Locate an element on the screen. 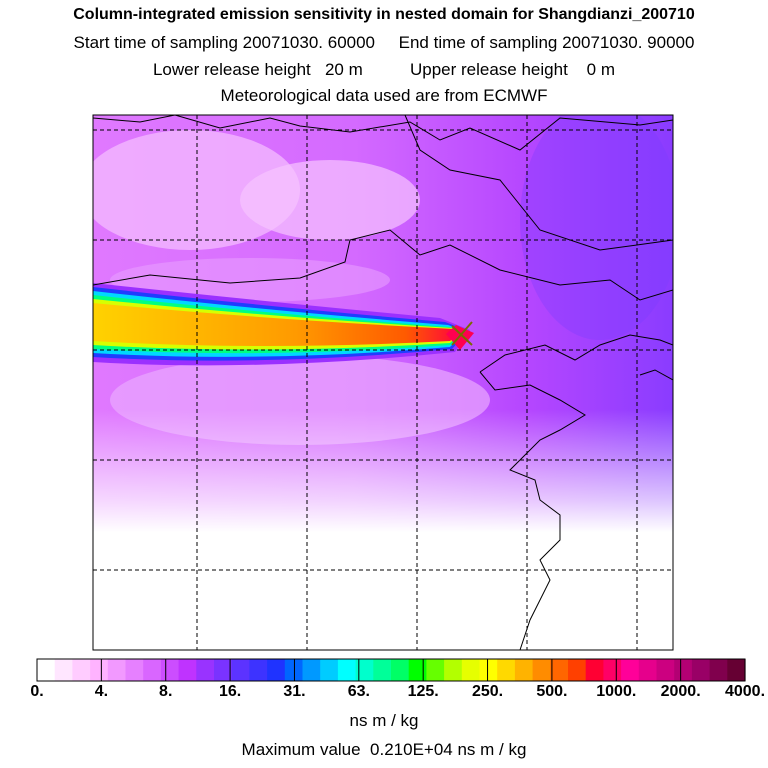 Image resolution: width=768 pixels, height=768 pixels. colorbar is located at coordinates (391, 670).